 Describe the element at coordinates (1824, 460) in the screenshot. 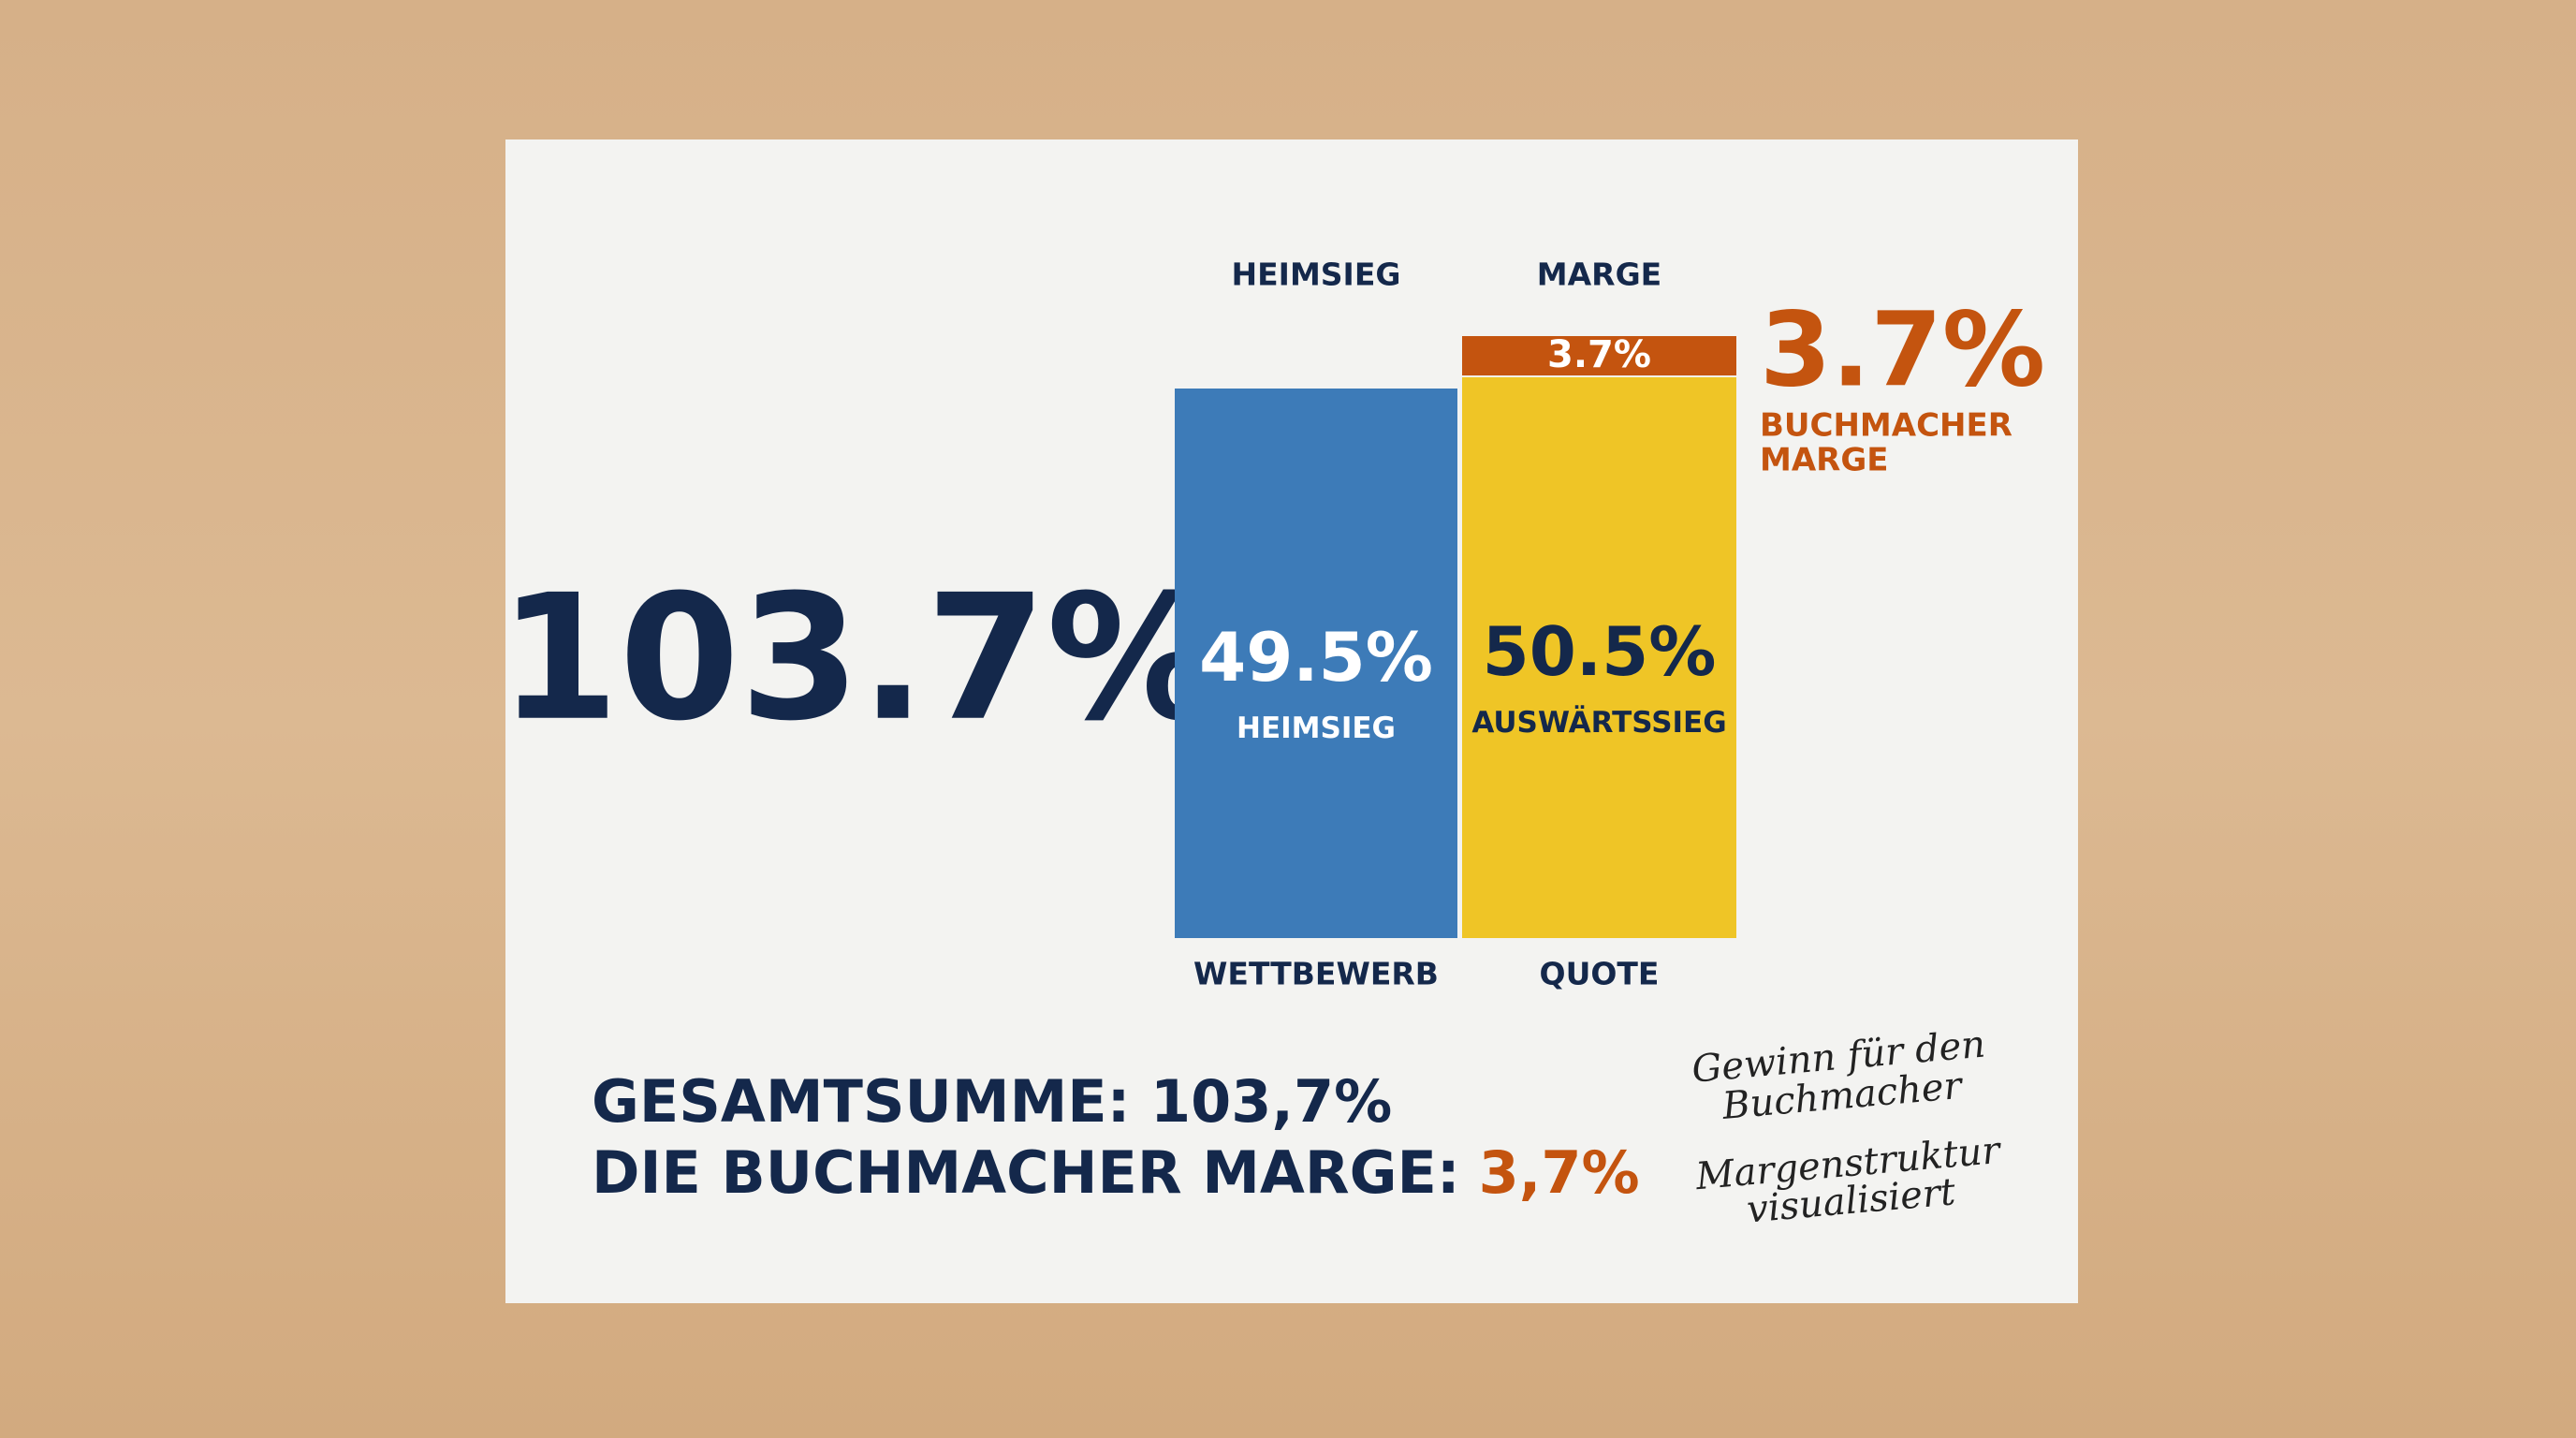

I see `callout-text: MARGE` at that location.